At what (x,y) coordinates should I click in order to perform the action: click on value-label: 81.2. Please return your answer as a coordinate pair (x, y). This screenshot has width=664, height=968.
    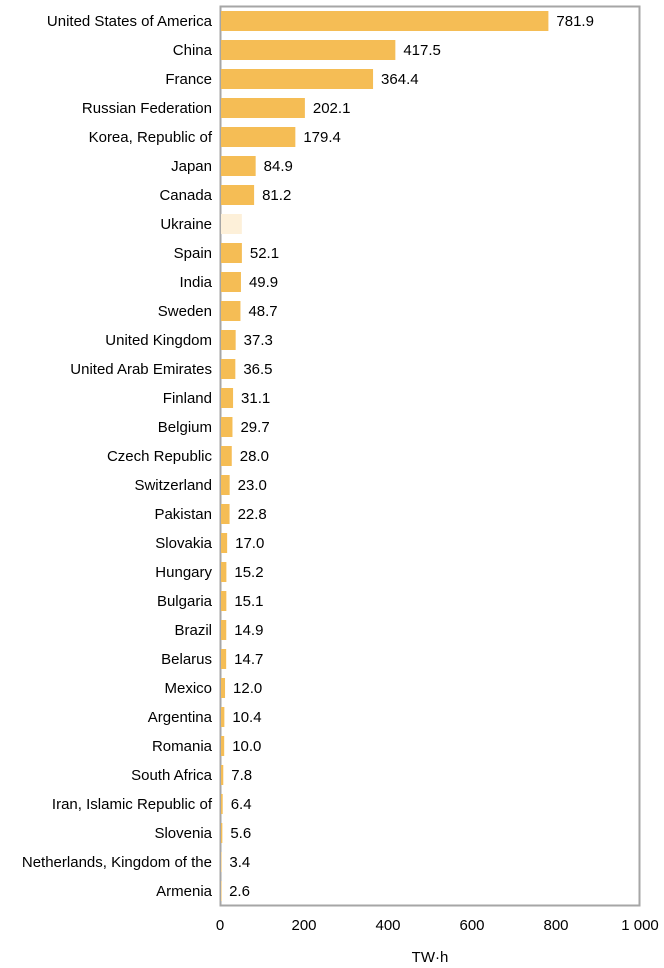
    Looking at the image, I should click on (276, 195).